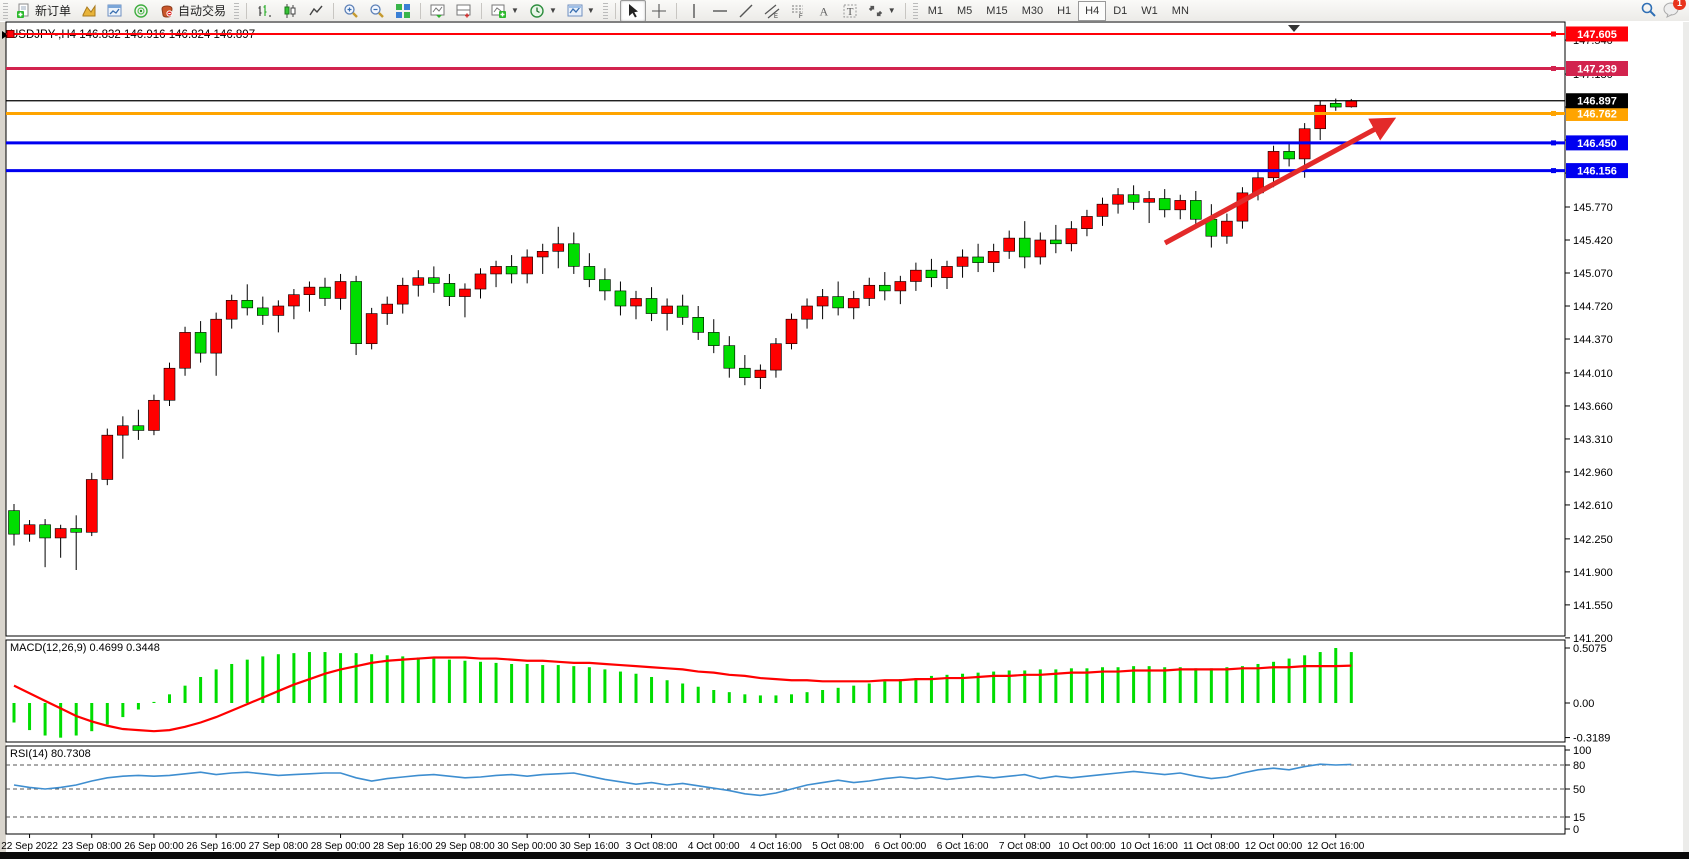  I want to click on svg-text: 144.720, so click(1593, 307).